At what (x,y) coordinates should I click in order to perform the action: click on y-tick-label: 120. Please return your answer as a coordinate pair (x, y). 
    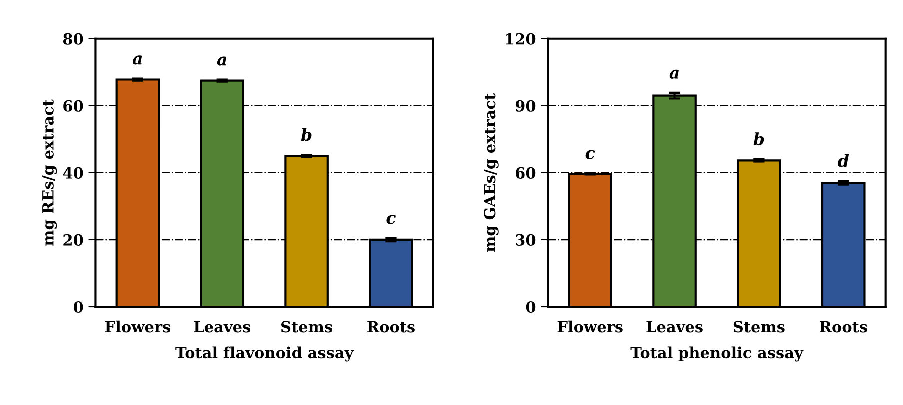
    Looking at the image, I should click on (521, 39).